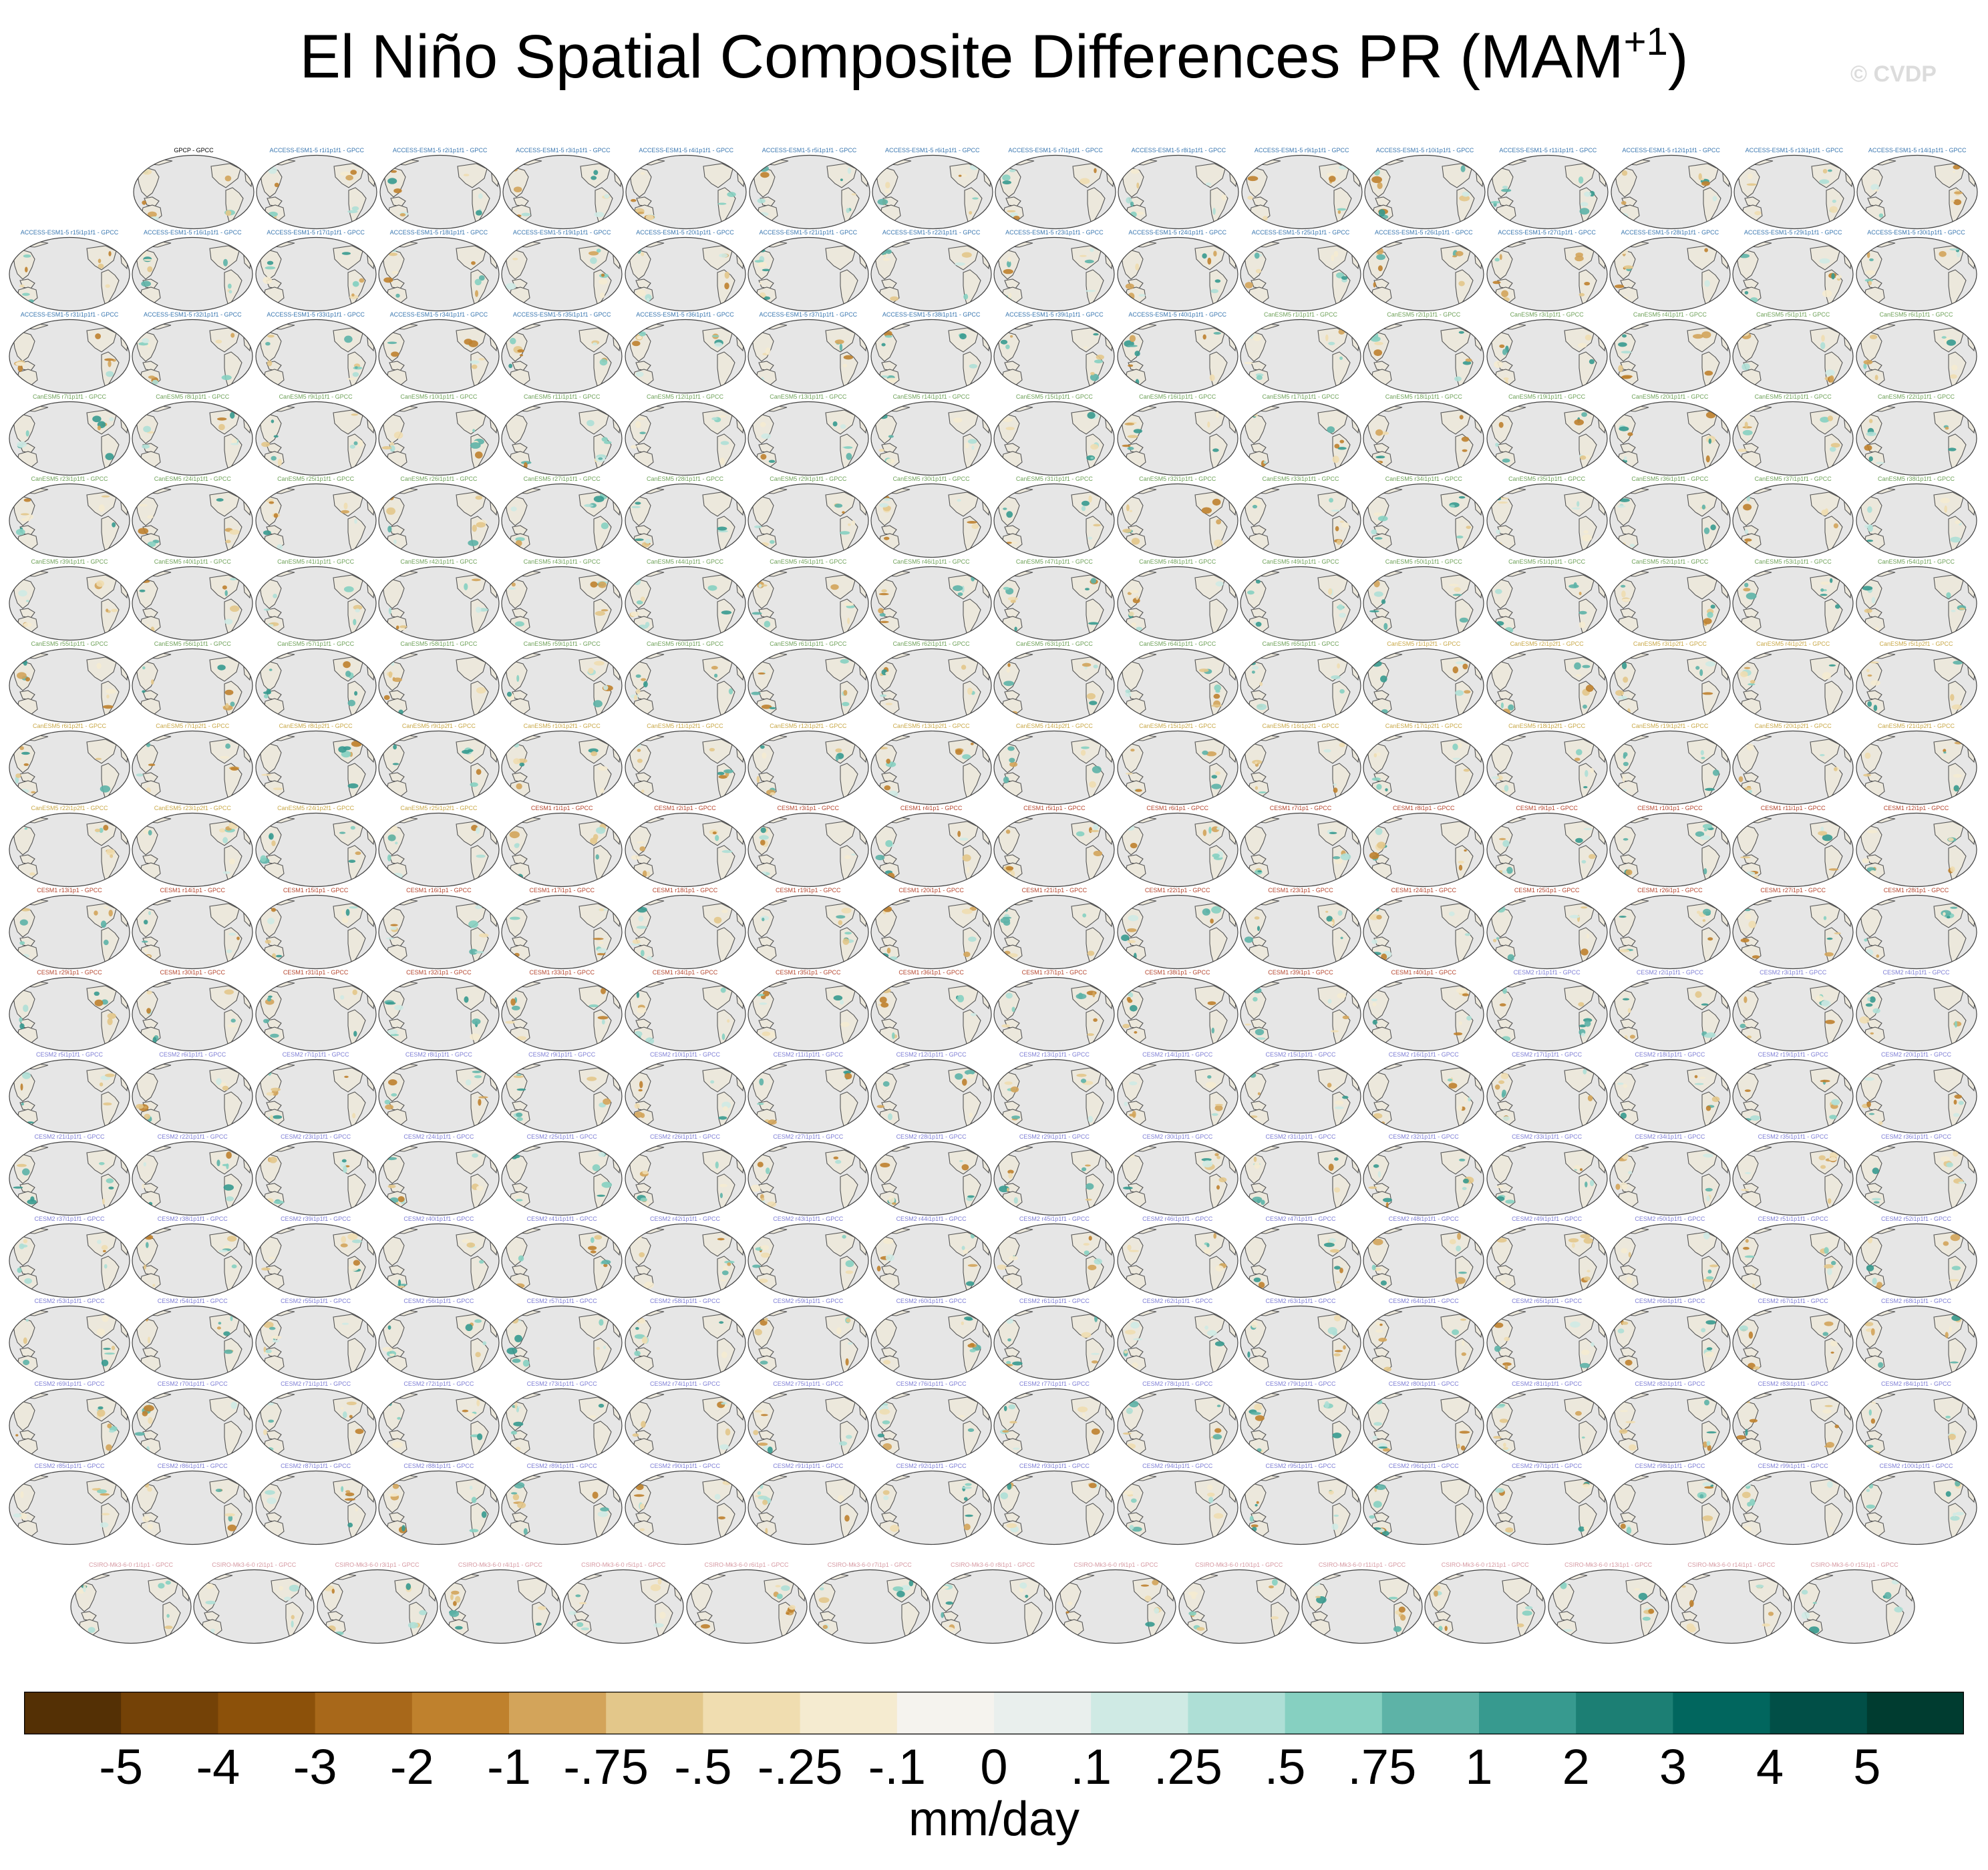 The height and width of the screenshot is (1870, 1988). Describe the element at coordinates (1670, 315) in the screenshot. I see `map-panel-label: CanESM5 r4i1p1f1 - GPCC` at that location.